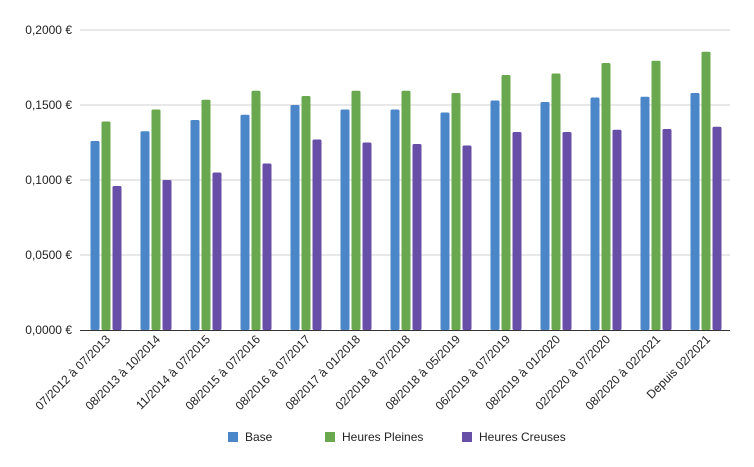 The width and height of the screenshot is (754, 467). I want to click on y-tick-label: 0,0000 €, so click(48, 330).